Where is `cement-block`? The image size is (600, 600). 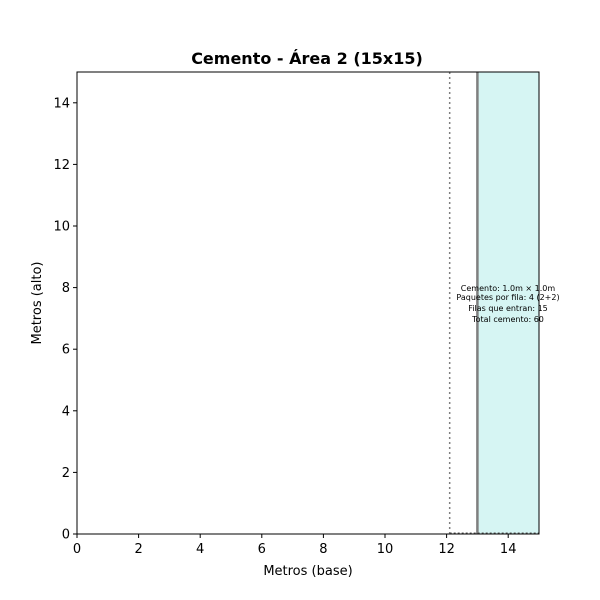 cement-block is located at coordinates (508, 303).